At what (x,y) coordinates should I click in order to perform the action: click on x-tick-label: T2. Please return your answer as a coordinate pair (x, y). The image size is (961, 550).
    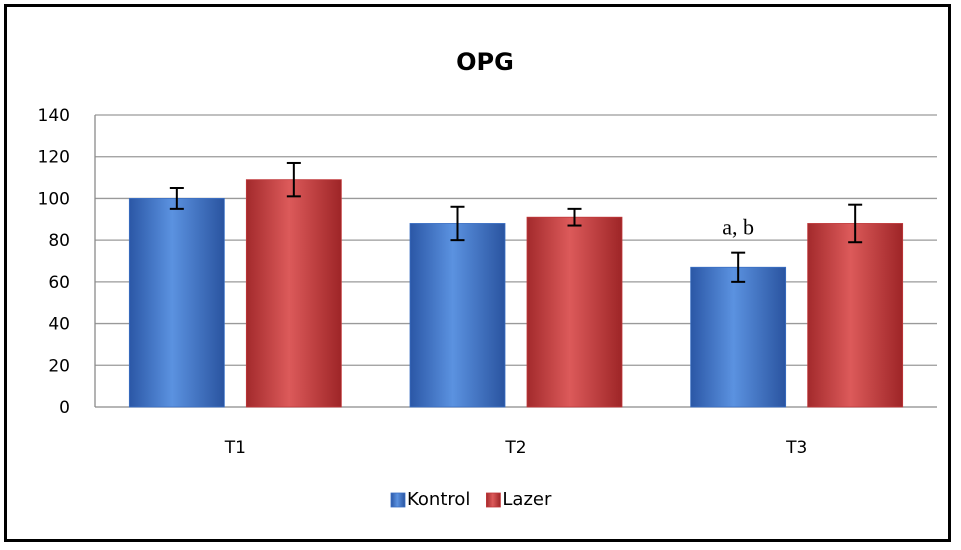
    Looking at the image, I should click on (515, 448).